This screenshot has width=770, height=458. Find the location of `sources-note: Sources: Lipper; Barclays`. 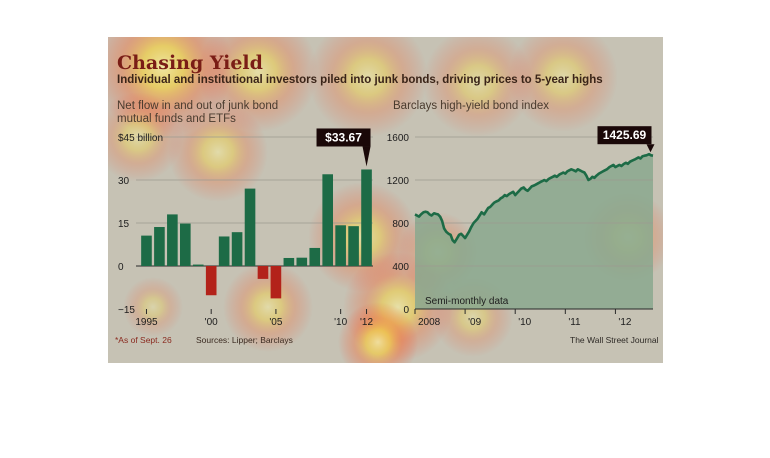

sources-note: Sources: Lipper; Barclays is located at coordinates (244, 340).